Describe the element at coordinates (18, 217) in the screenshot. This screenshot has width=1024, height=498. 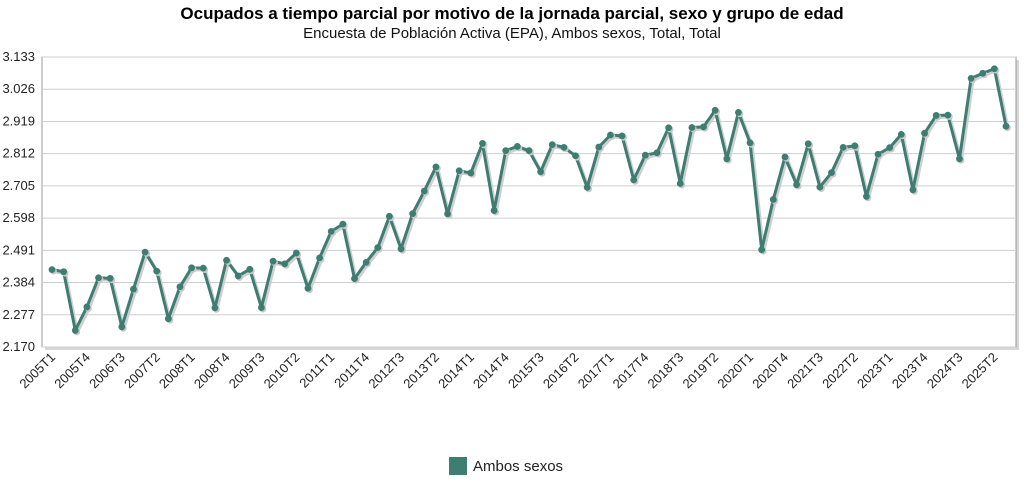
I see `y-tick-label: 2.598` at that location.